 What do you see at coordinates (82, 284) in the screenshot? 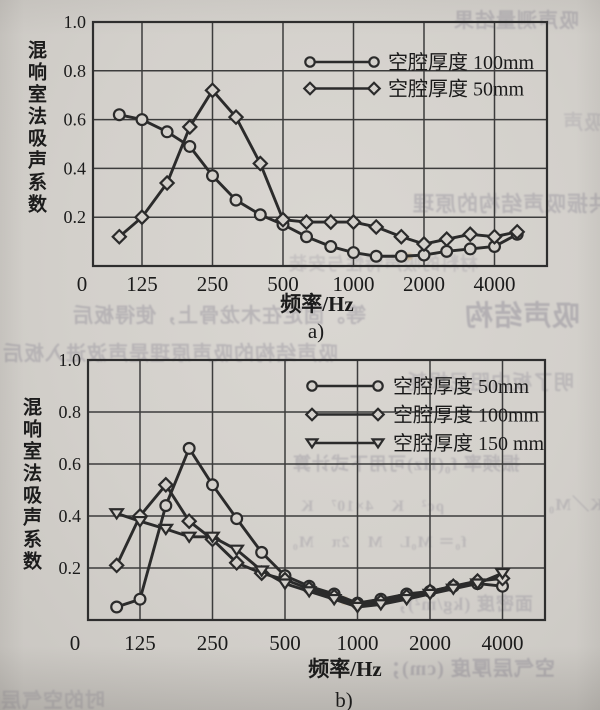
I see `origin-tick-label: 0` at bounding box center [82, 284].